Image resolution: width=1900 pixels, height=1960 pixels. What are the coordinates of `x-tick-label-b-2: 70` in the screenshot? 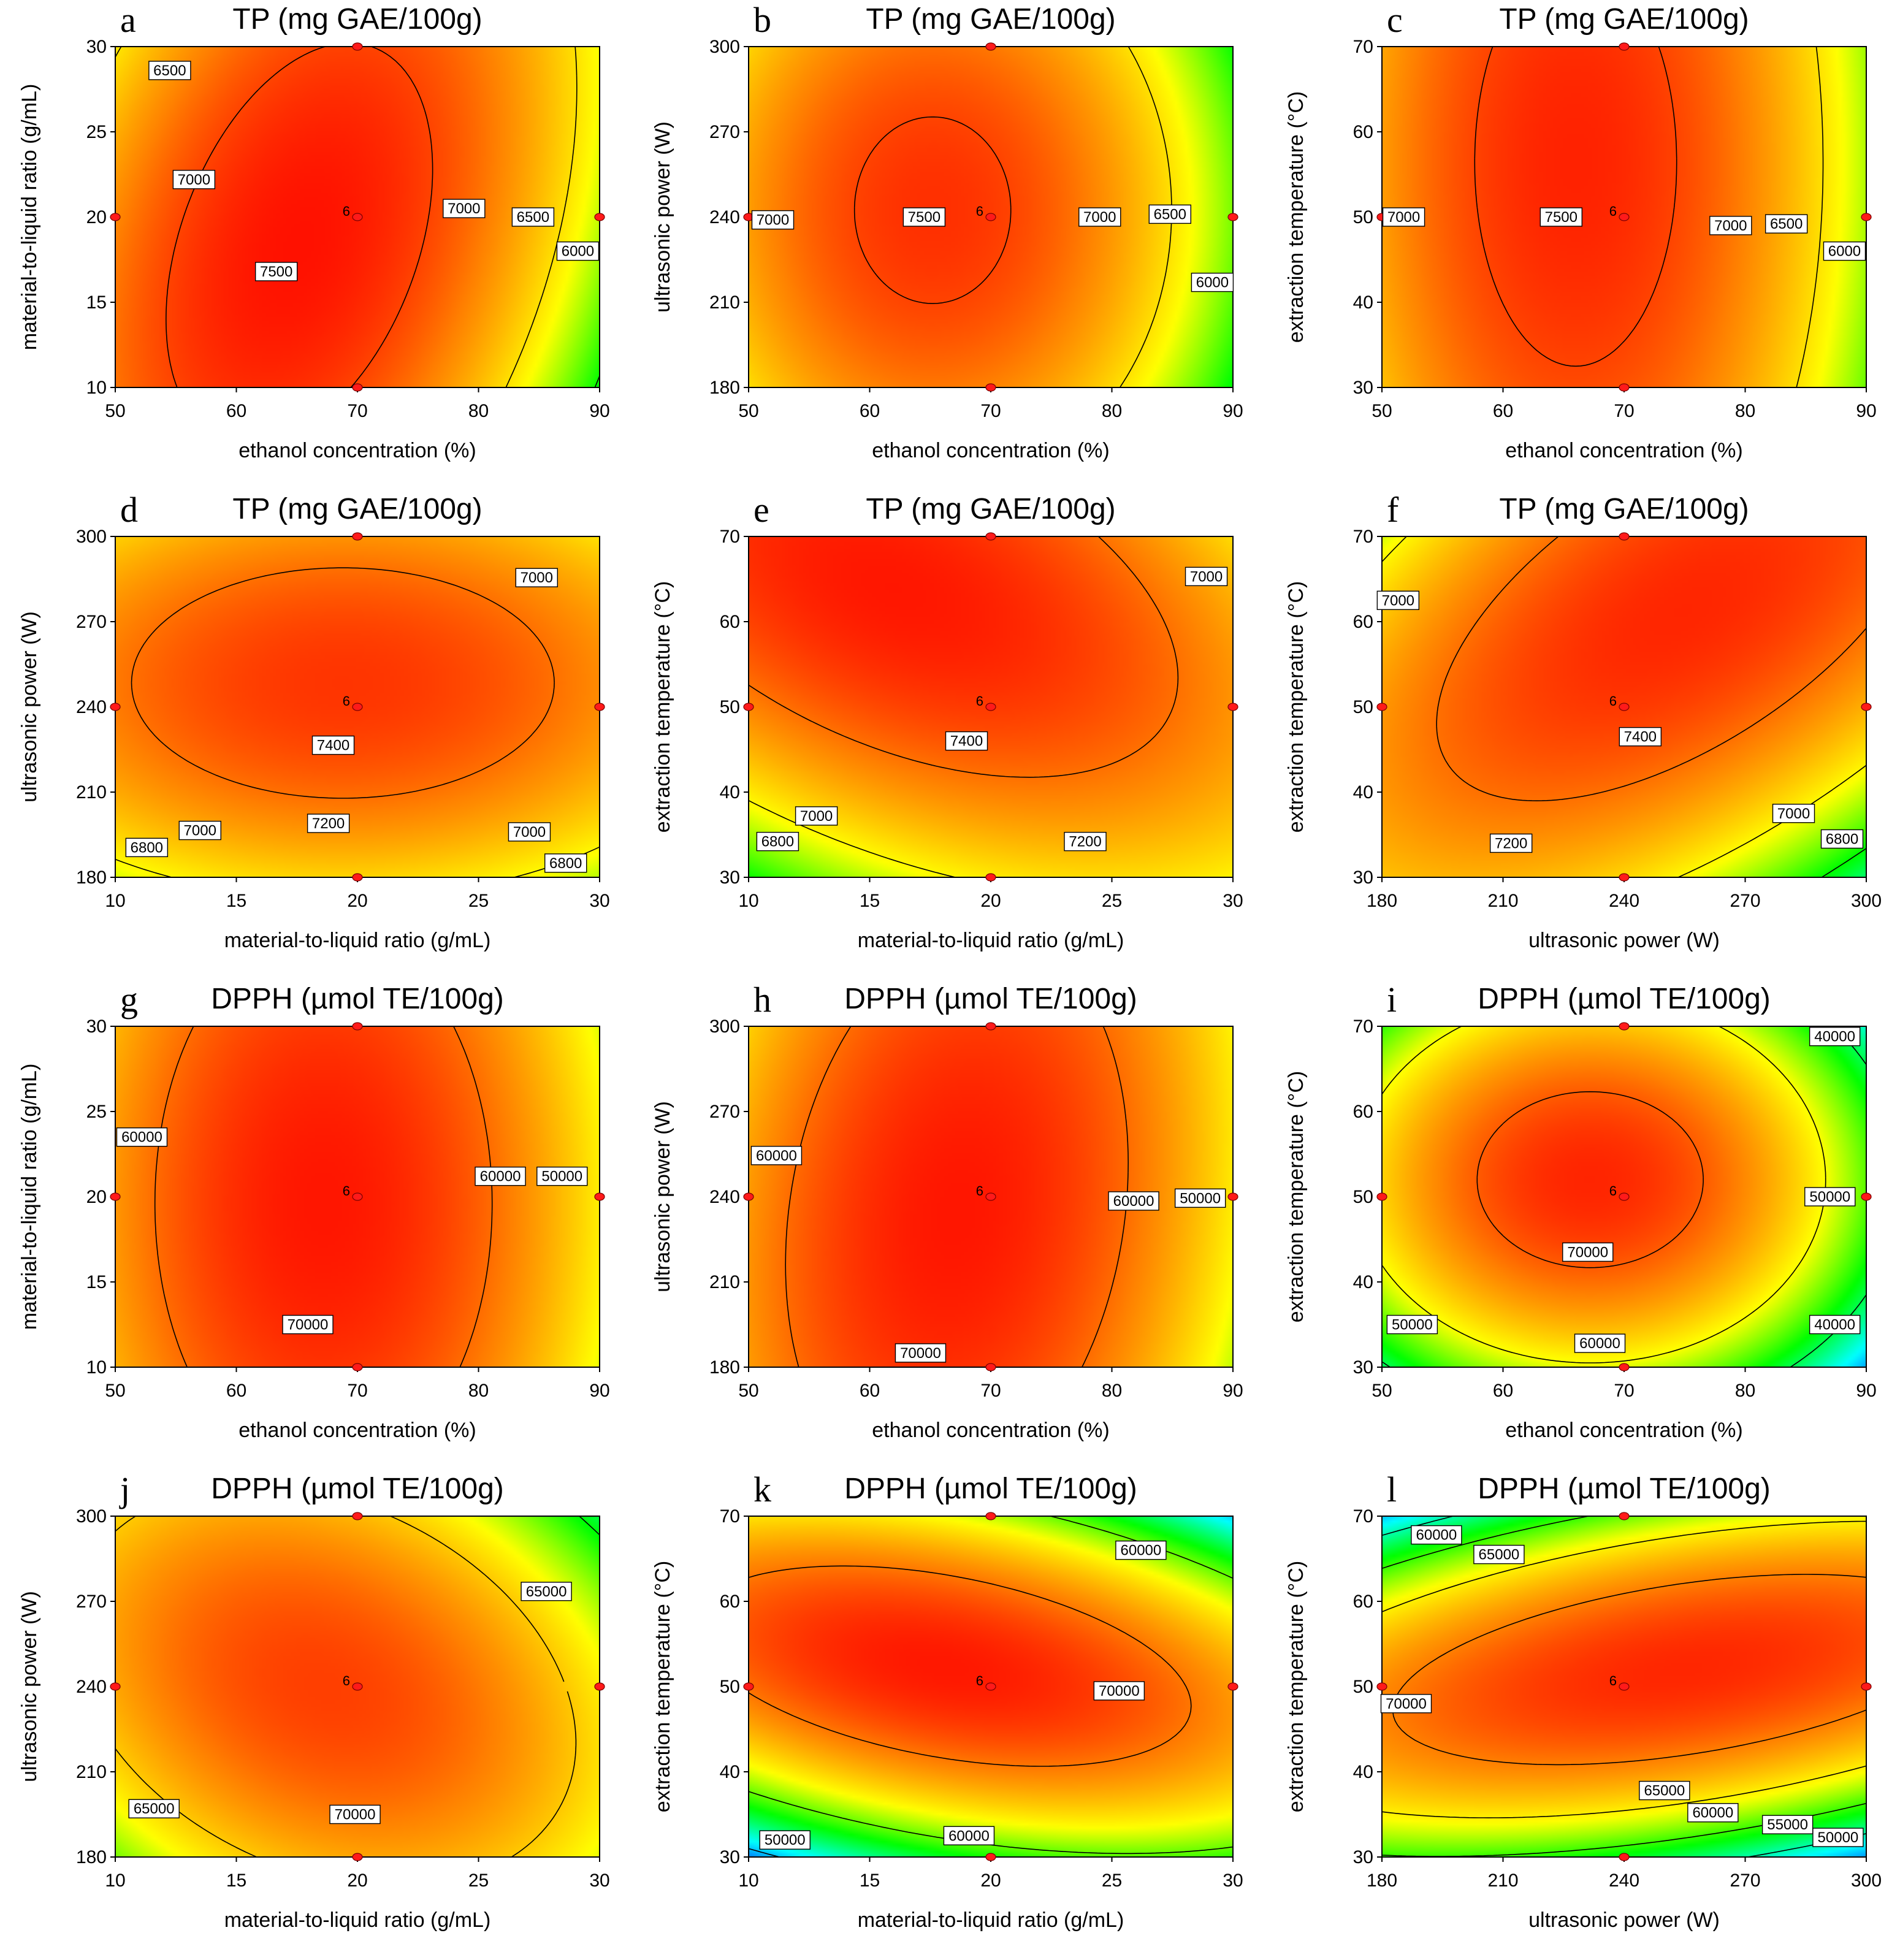 It's located at (991, 411).